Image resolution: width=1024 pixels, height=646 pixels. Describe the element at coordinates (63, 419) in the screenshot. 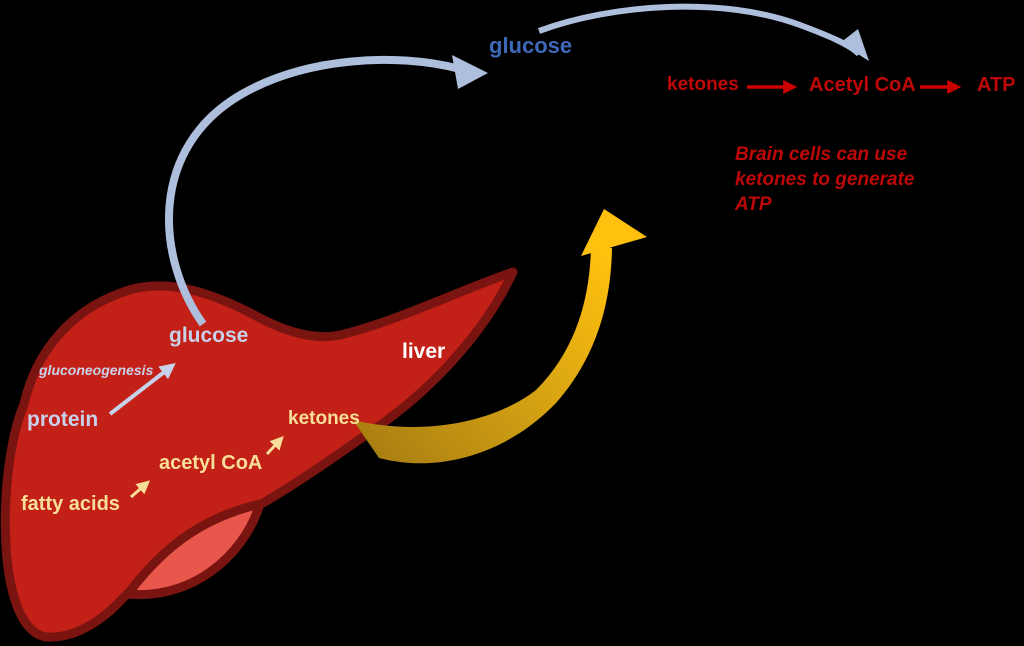

I see `protein-label: protein` at that location.